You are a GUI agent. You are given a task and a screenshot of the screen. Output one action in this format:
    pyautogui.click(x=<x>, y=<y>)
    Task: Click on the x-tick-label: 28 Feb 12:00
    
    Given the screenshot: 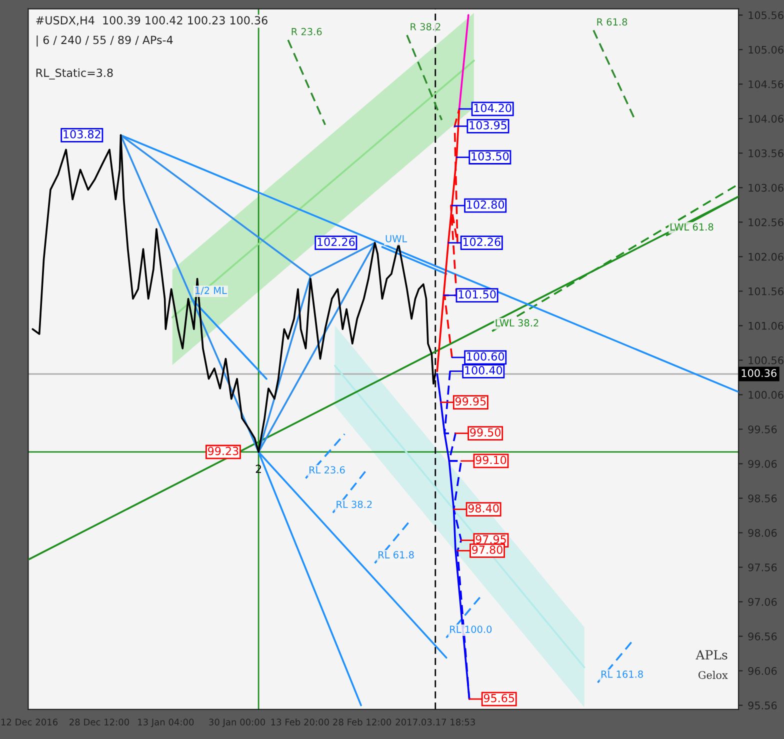 What is the action you would take?
    pyautogui.click(x=362, y=722)
    